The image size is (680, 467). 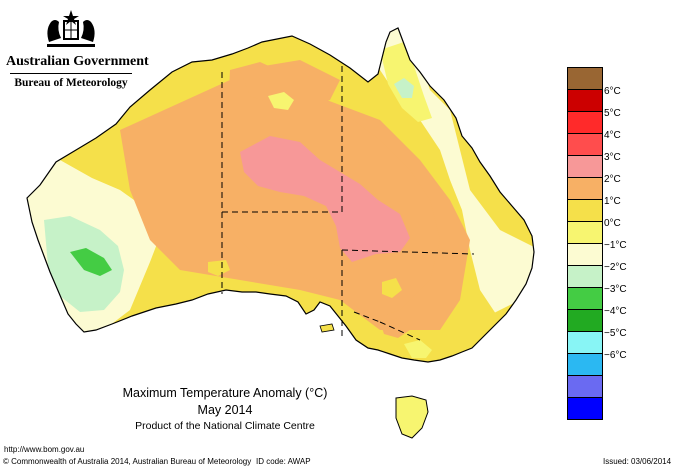 I want to click on footer-id-code: ID code: AWAP, so click(x=283, y=461).